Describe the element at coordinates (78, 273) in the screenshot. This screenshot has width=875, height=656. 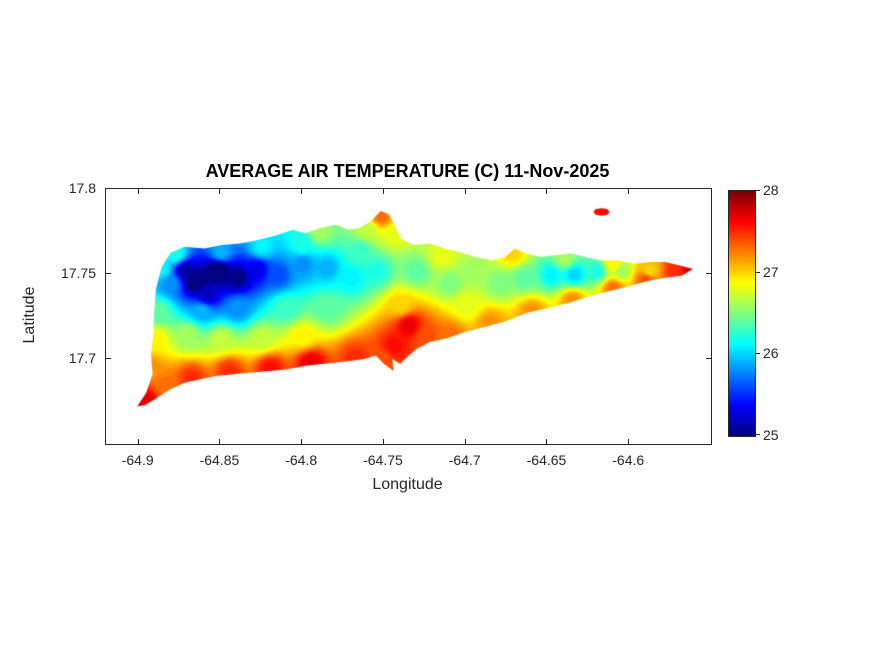
I see `y-tick-label: 17.75` at that location.